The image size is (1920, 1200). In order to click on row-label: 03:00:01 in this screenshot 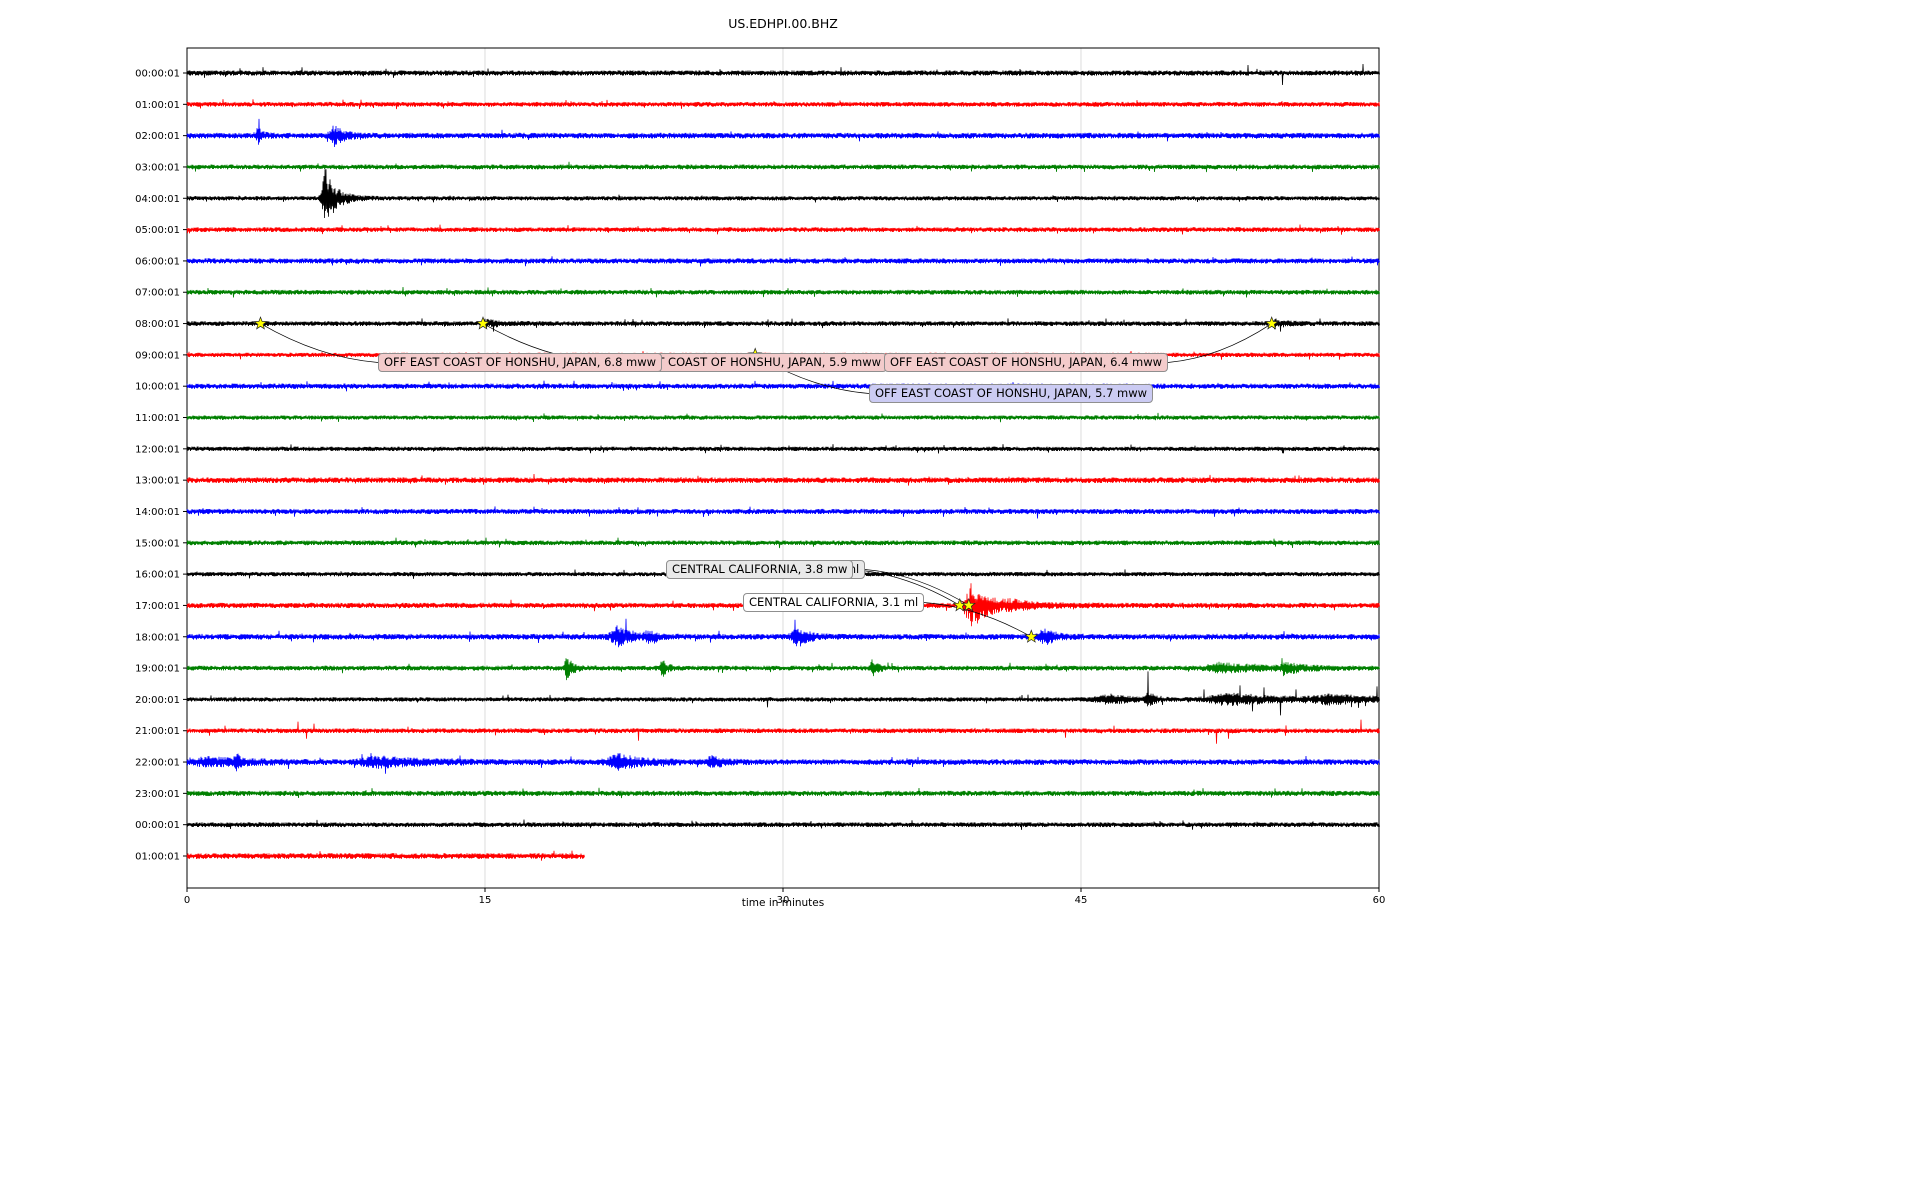, I will do `click(157, 168)`.